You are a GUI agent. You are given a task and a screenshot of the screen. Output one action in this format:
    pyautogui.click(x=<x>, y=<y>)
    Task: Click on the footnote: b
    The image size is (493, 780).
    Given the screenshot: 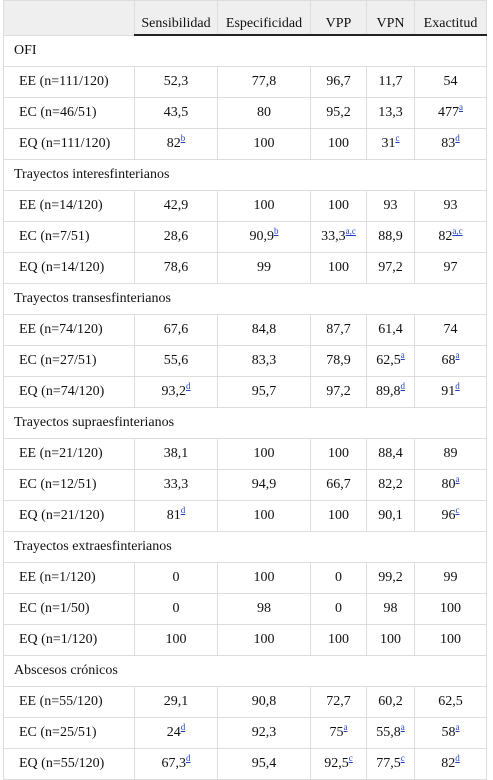 What is the action you would take?
    pyautogui.click(x=276, y=230)
    